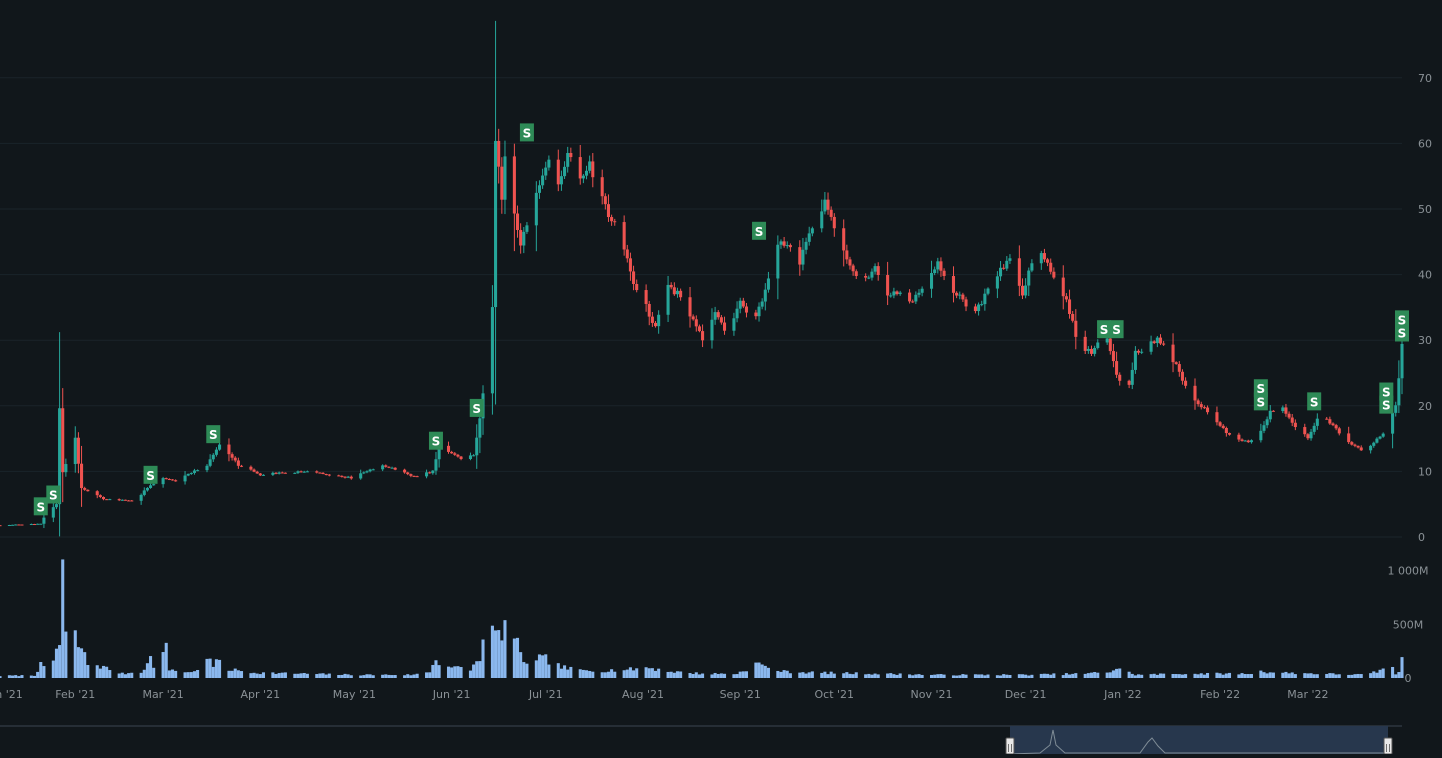 The image size is (1442, 758). What do you see at coordinates (701, 740) in the screenshot?
I see `range-navigator: || ||` at bounding box center [701, 740].